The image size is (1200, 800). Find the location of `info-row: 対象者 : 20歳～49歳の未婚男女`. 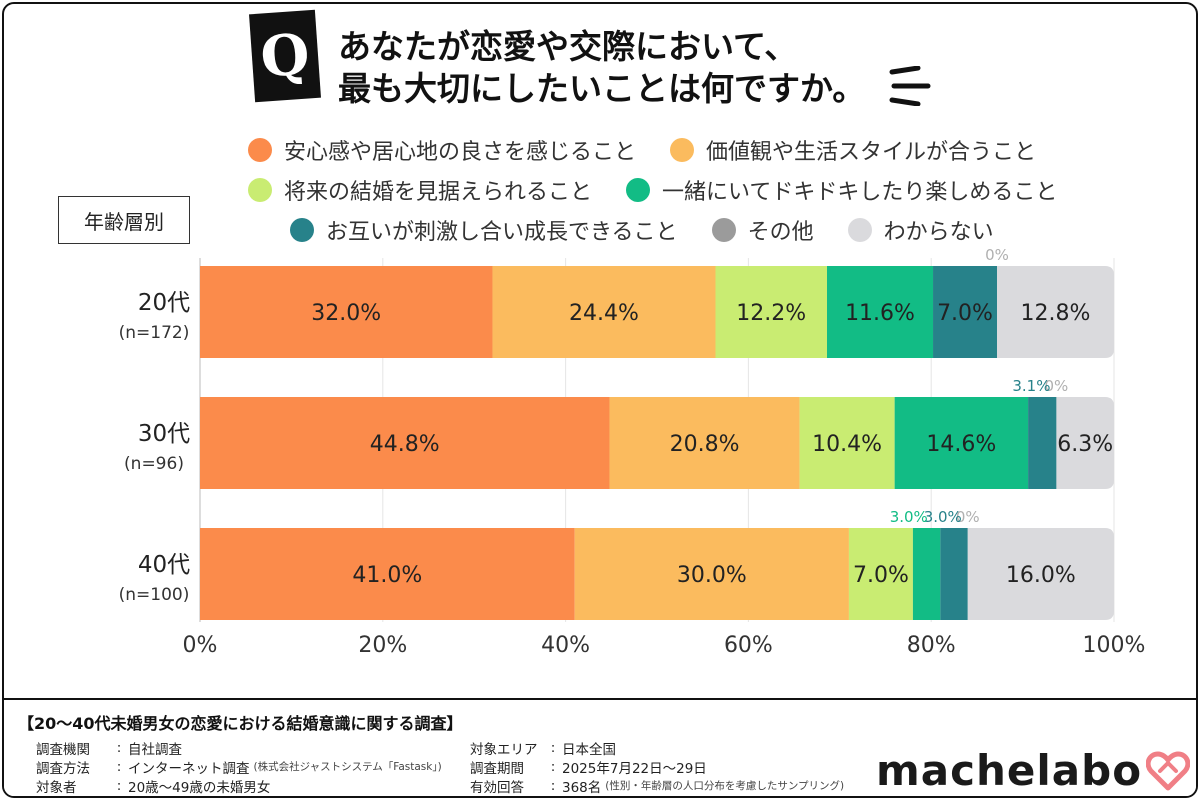

info-row: 対象者 : 20歳～49歳の未婚男女 is located at coordinates (239, 786).